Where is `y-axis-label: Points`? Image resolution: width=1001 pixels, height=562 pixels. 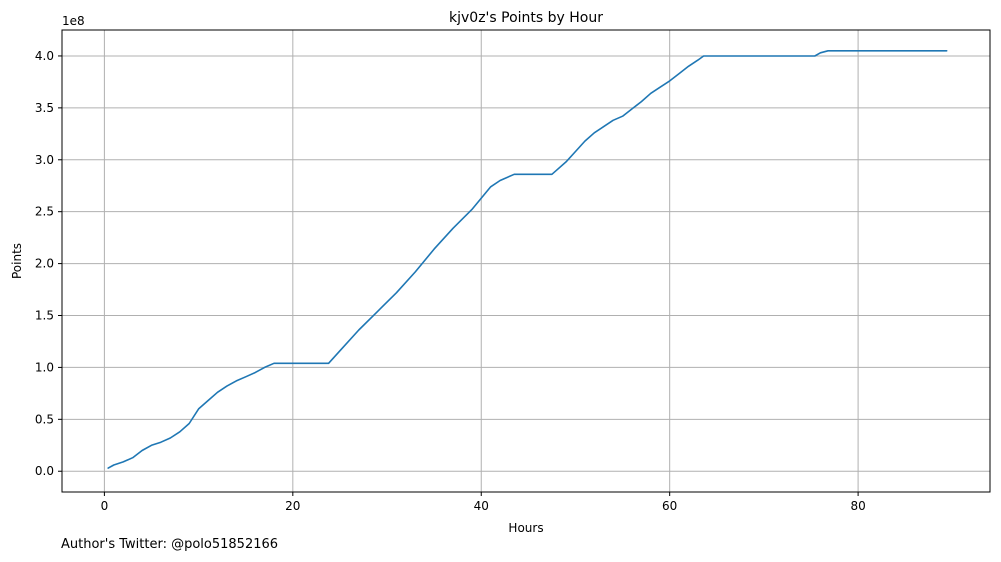 y-axis-label: Points is located at coordinates (17, 261).